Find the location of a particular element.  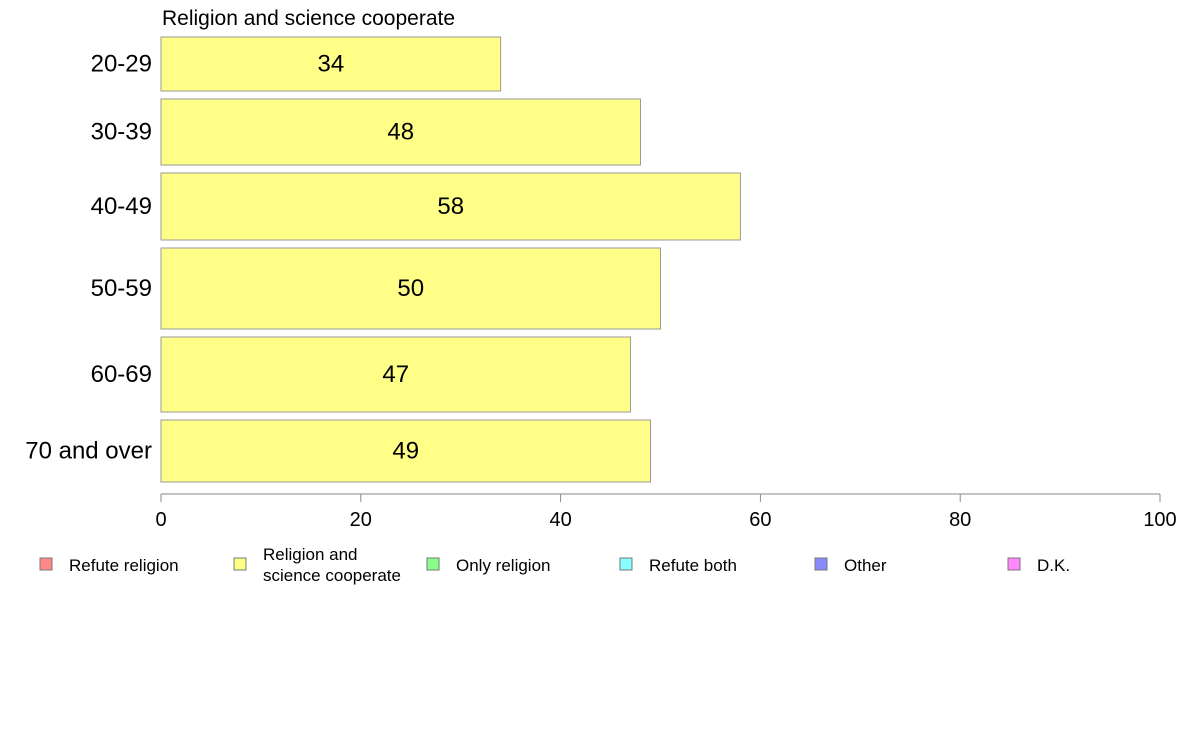

legend-label: Only religion is located at coordinates (503, 565).